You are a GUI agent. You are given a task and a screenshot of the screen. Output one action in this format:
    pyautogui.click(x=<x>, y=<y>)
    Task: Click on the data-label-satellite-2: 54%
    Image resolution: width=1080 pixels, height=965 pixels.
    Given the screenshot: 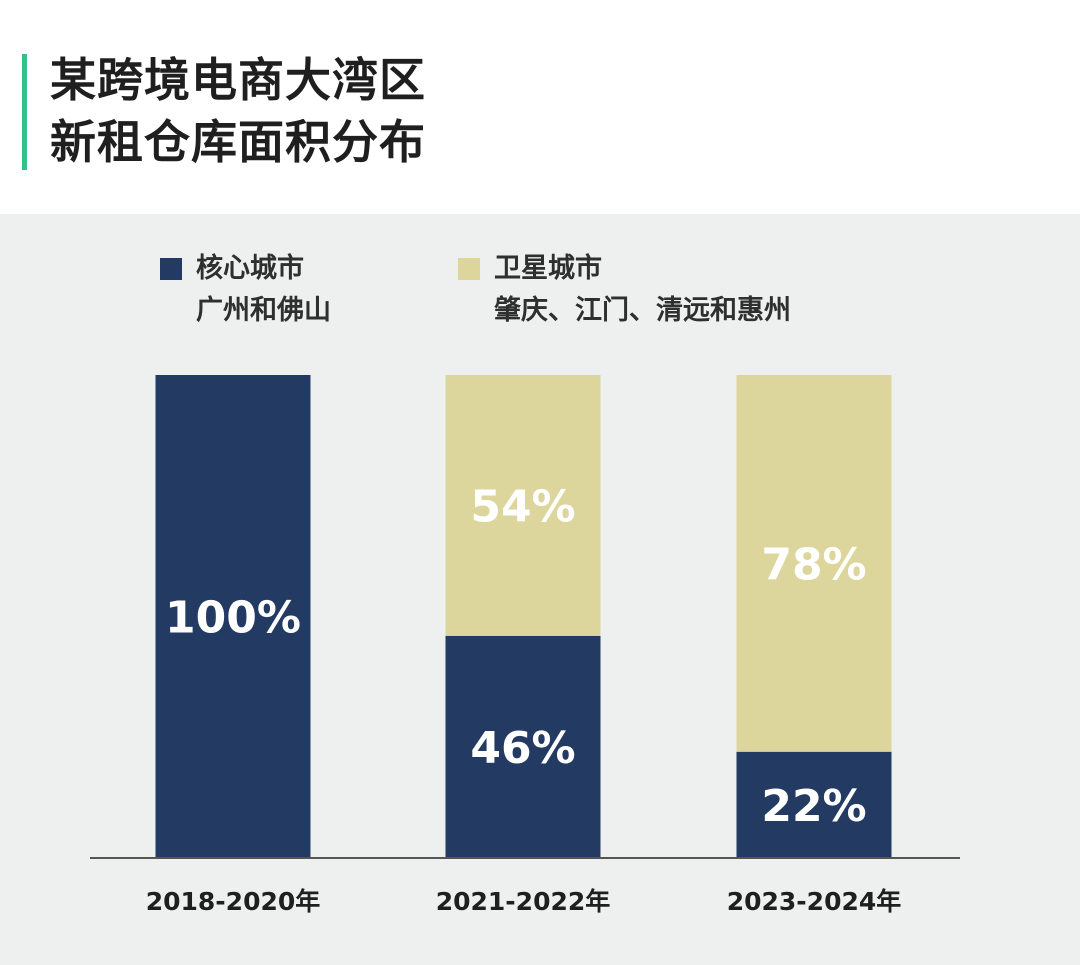 What is the action you would take?
    pyautogui.click(x=522, y=506)
    